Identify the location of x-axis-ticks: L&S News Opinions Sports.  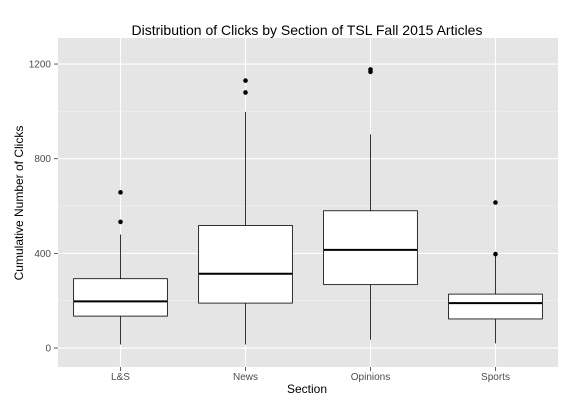
(310, 375).